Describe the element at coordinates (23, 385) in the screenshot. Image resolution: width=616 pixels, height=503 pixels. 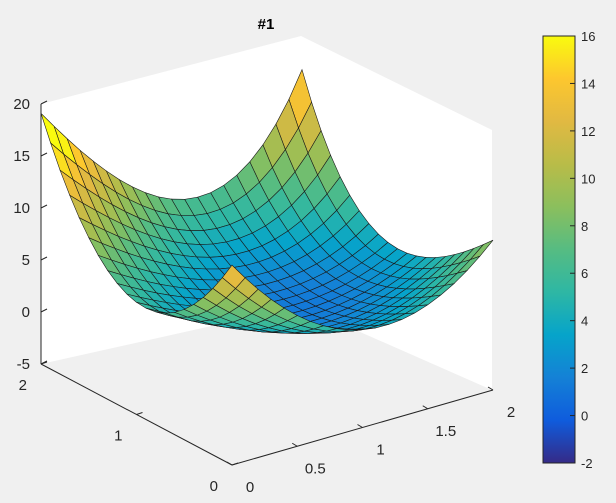
I see `y-tick-label: 2` at that location.